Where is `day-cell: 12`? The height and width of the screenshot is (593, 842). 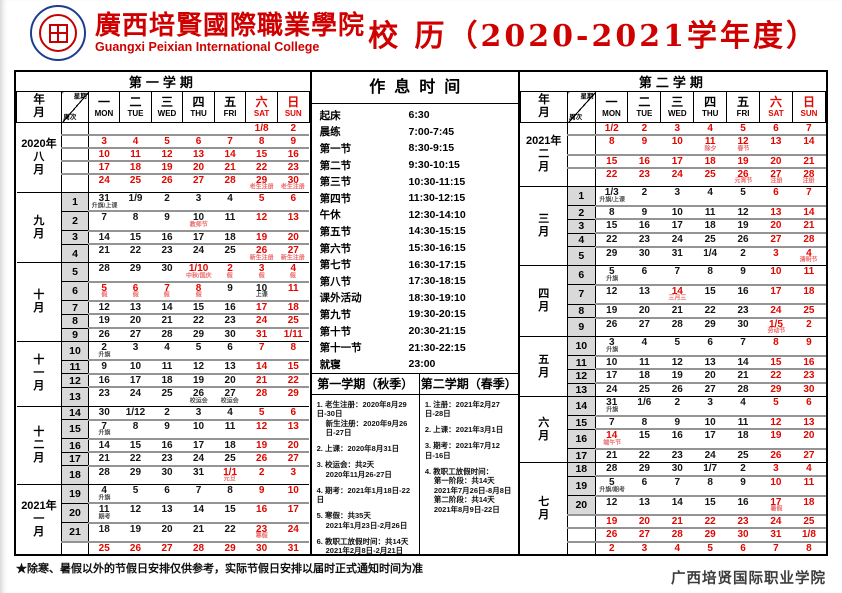 day-cell: 12 is located at coordinates (743, 212).